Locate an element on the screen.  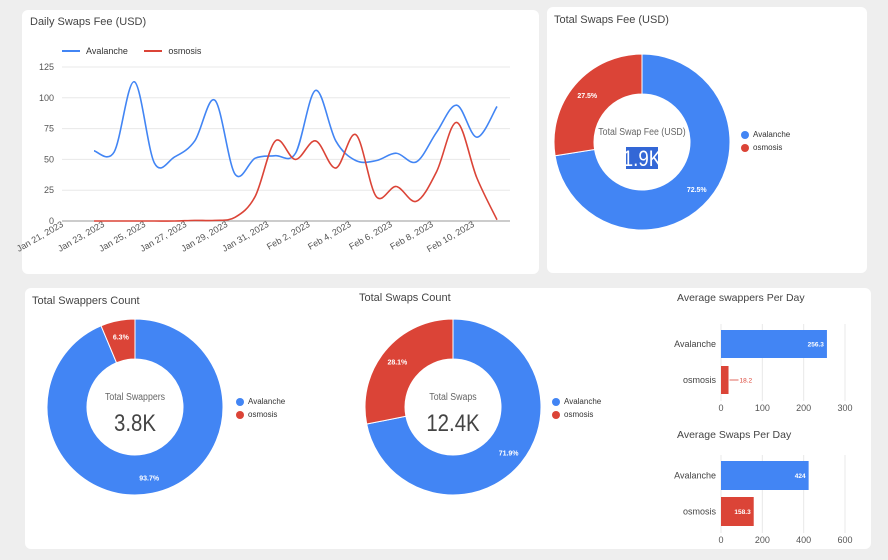
y-tick-label: 75 is located at coordinates (49, 129).